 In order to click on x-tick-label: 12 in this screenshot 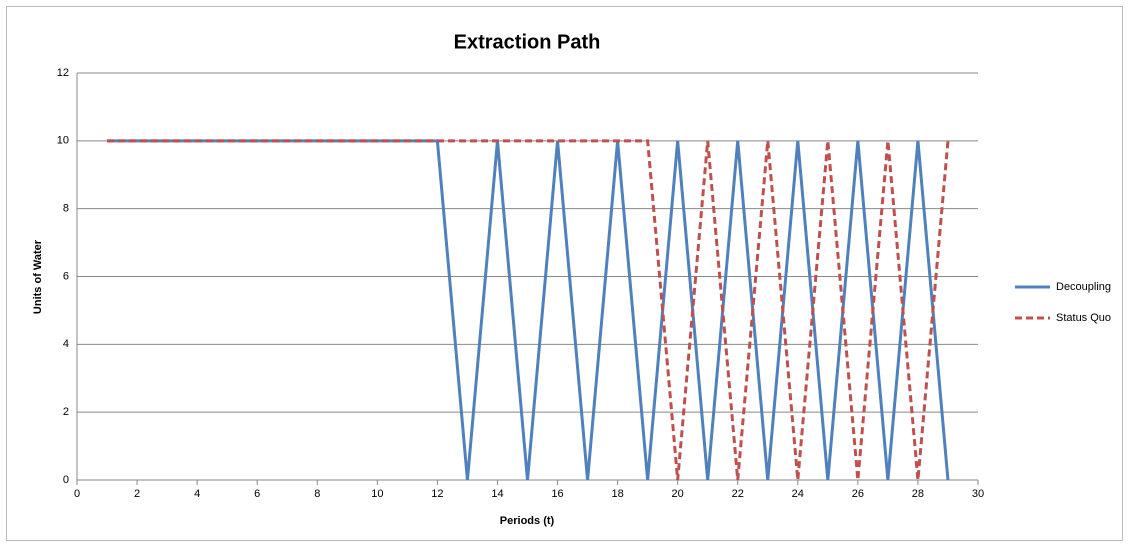, I will do `click(437, 494)`.